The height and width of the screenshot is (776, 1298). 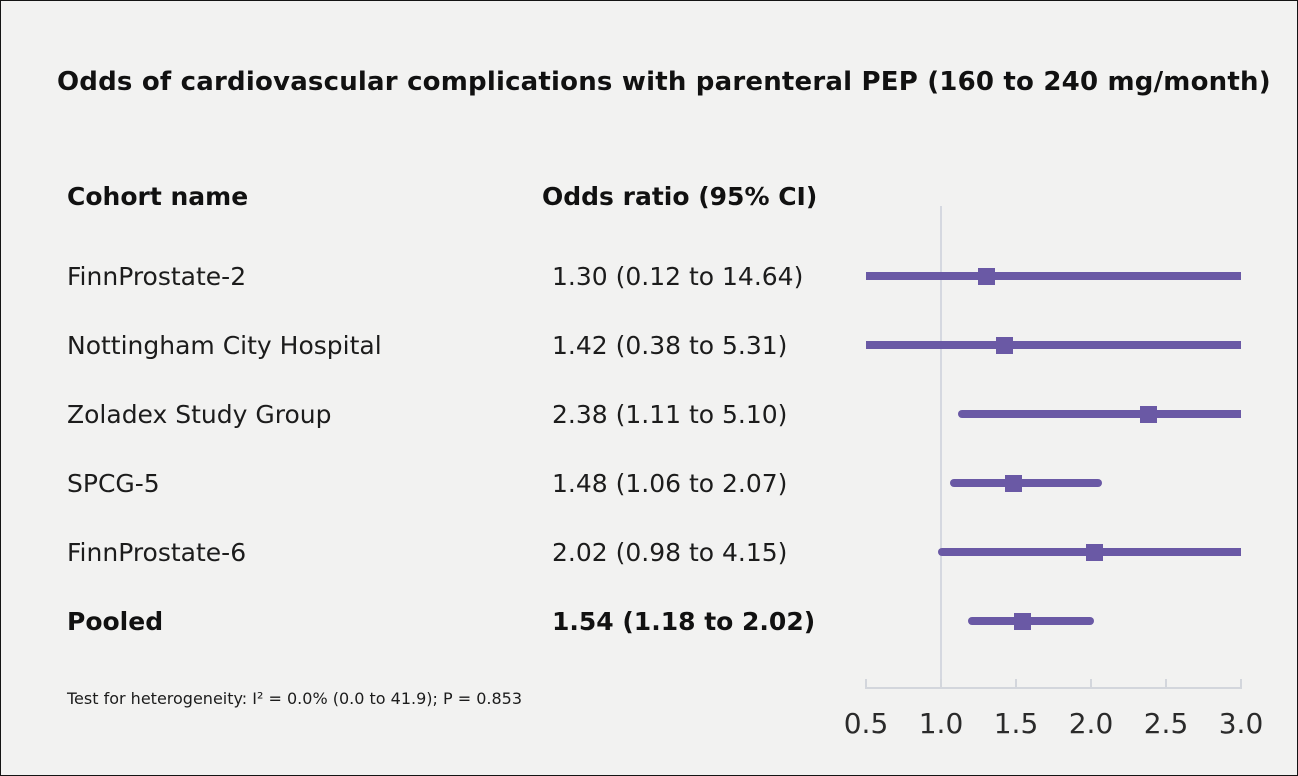 I want to click on or-value: 1.30 (0.12 to 14.64), so click(x=678, y=276).